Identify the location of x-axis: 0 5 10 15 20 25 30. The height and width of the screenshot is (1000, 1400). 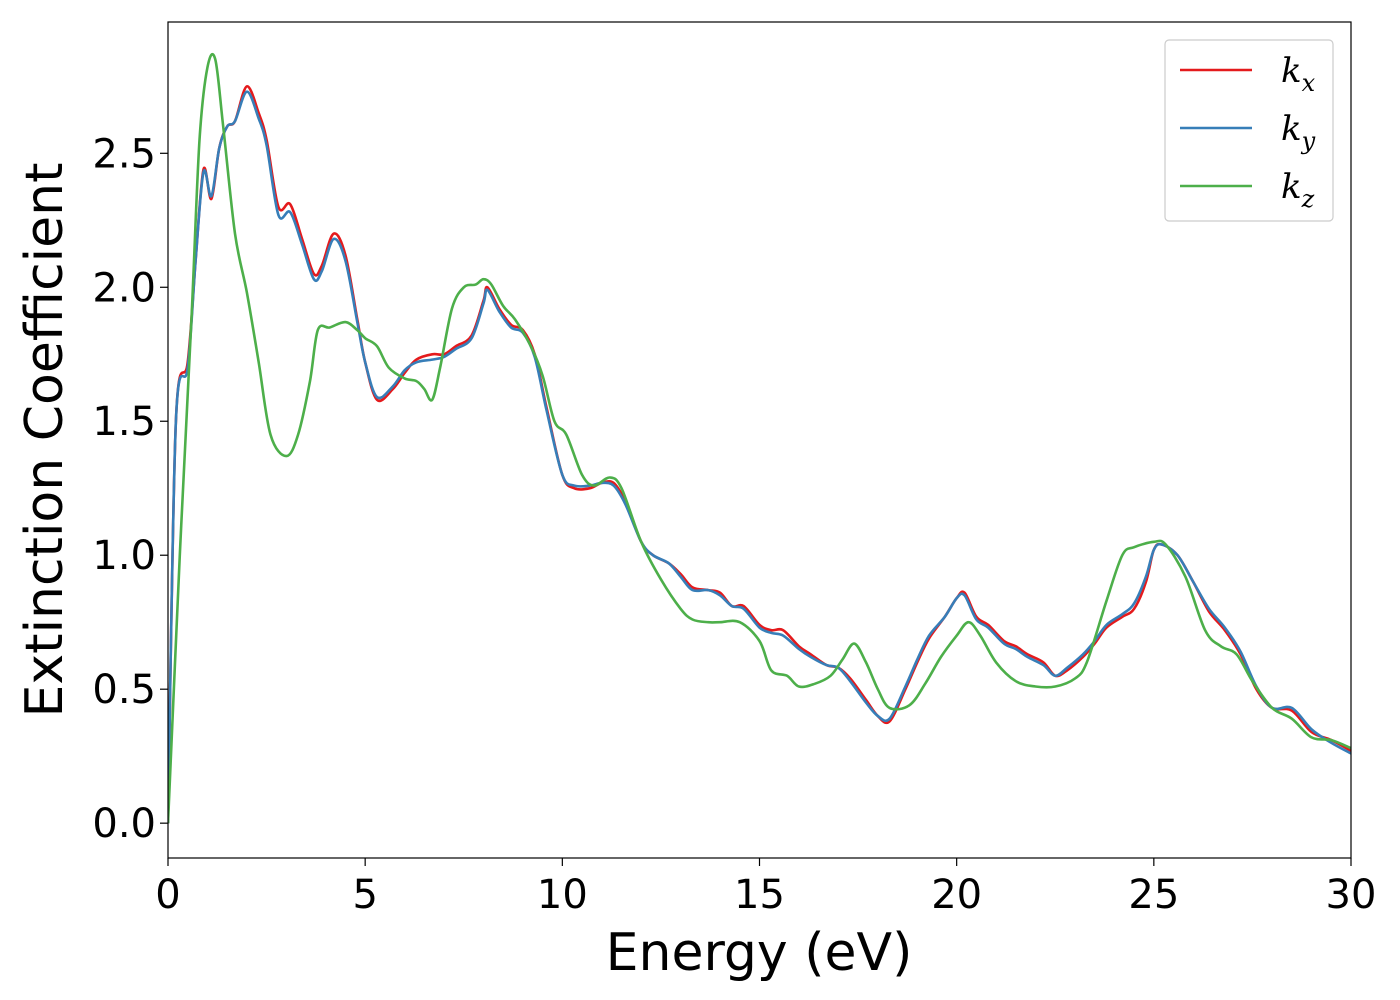
(765, 888).